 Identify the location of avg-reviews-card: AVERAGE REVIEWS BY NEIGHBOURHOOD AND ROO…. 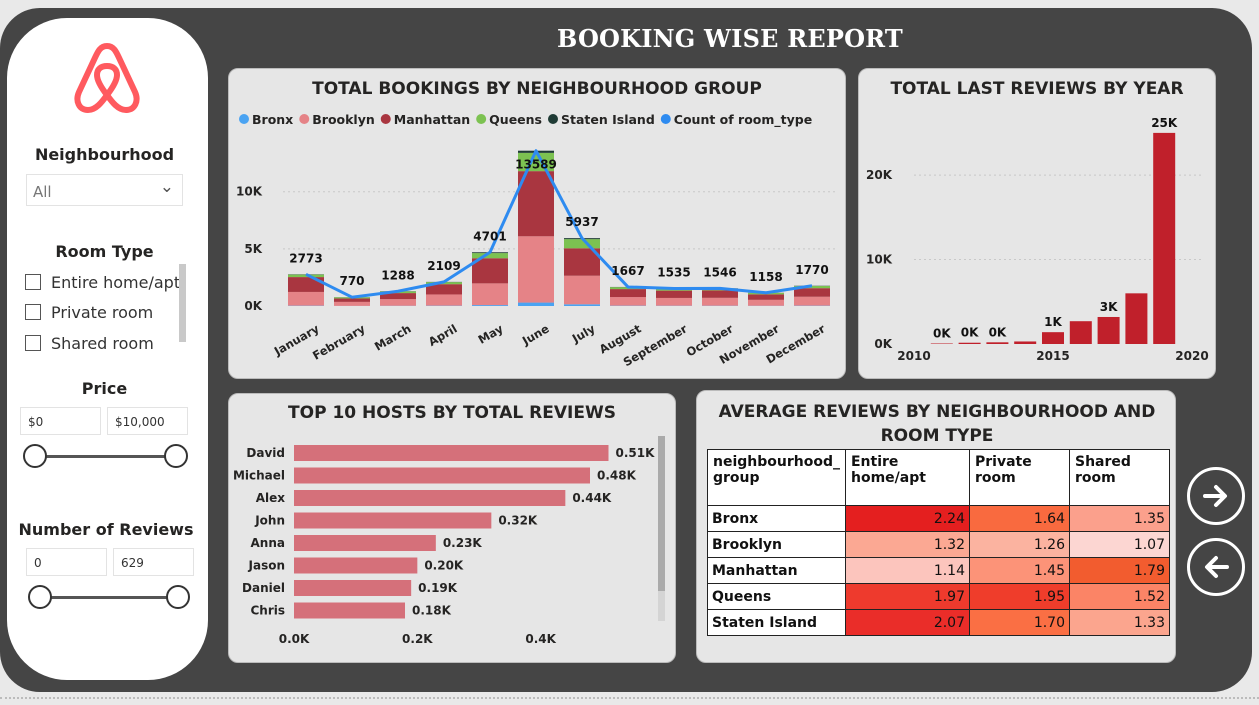
(936, 526).